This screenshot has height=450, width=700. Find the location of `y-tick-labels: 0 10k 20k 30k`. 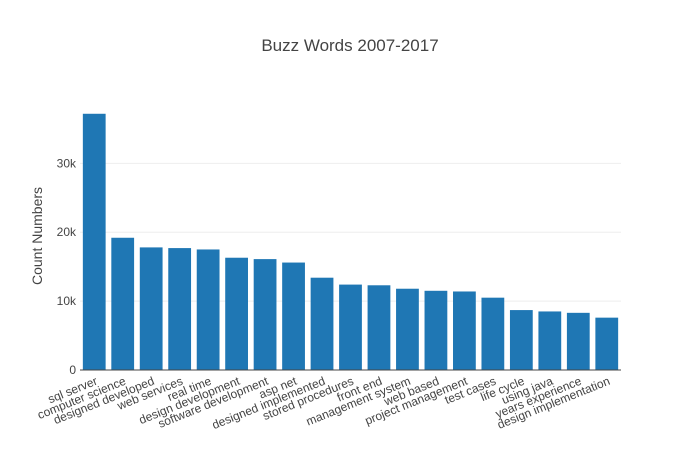

y-tick-labels: 0 10k 20k 30k is located at coordinates (67, 266).